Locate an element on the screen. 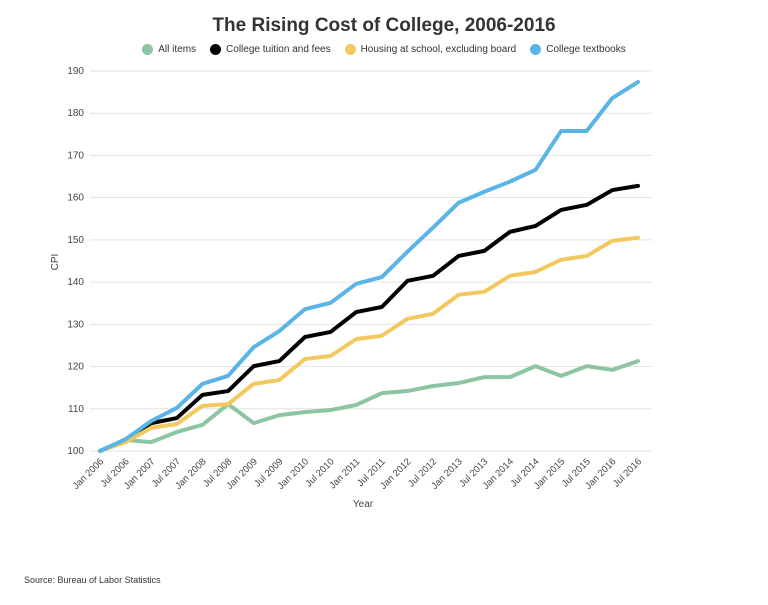  series-line-all-items is located at coordinates (369, 406).